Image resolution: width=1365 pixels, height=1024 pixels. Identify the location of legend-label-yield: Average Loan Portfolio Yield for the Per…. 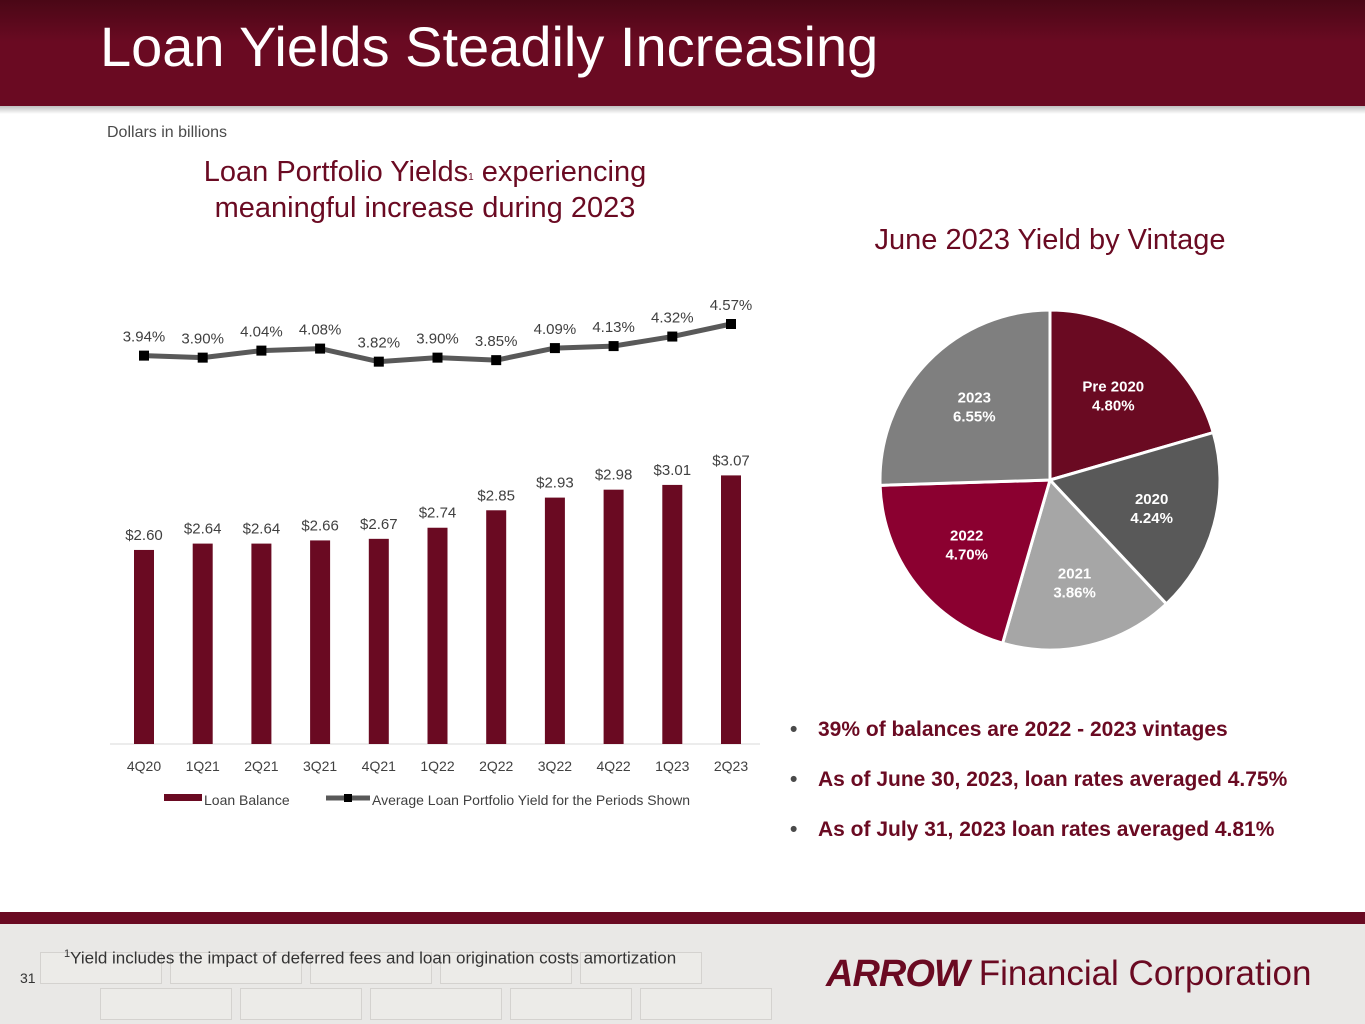
(531, 800).